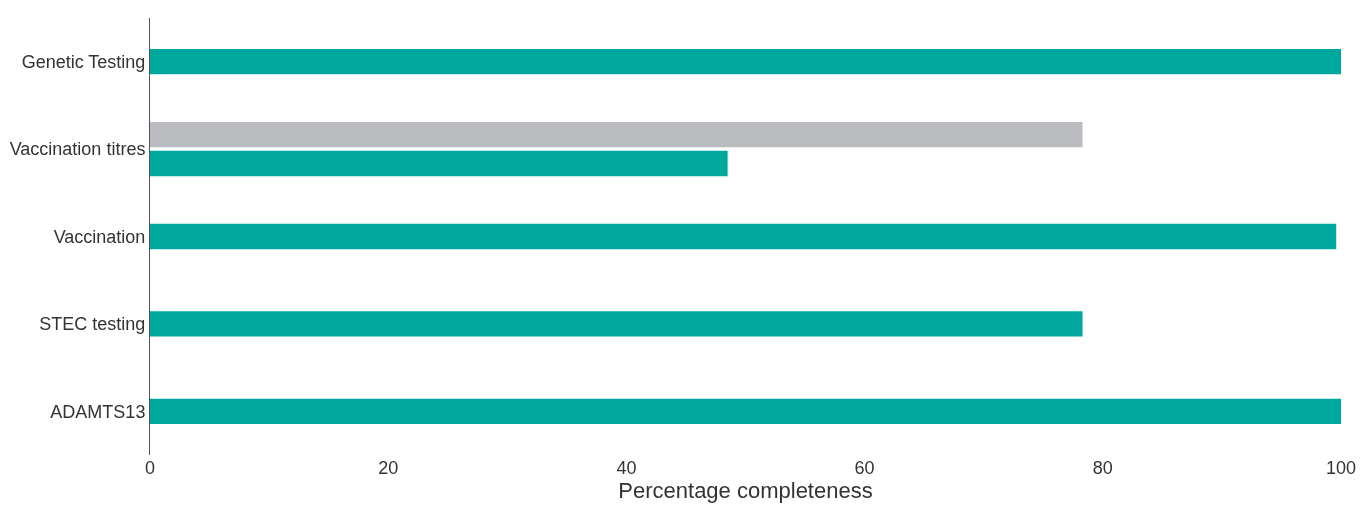 The image size is (1366, 525). I want to click on x-tick-label: 0, so click(150, 468).